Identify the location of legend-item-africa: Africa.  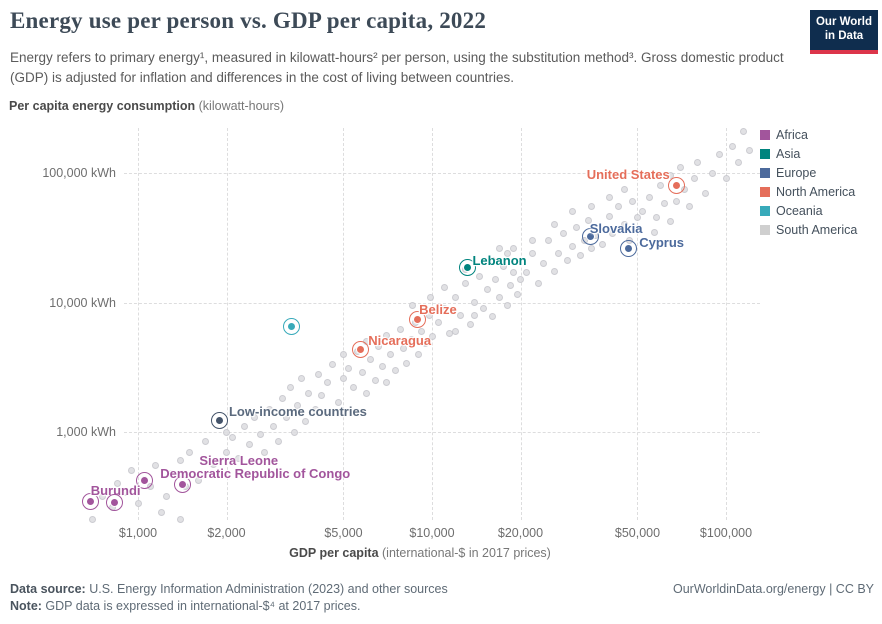
(808, 134).